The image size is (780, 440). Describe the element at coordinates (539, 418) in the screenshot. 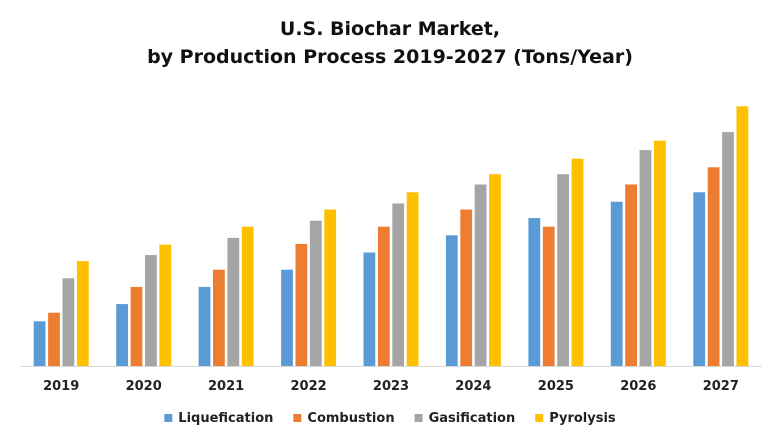

I see `legend-swatch-pyrolysis` at that location.